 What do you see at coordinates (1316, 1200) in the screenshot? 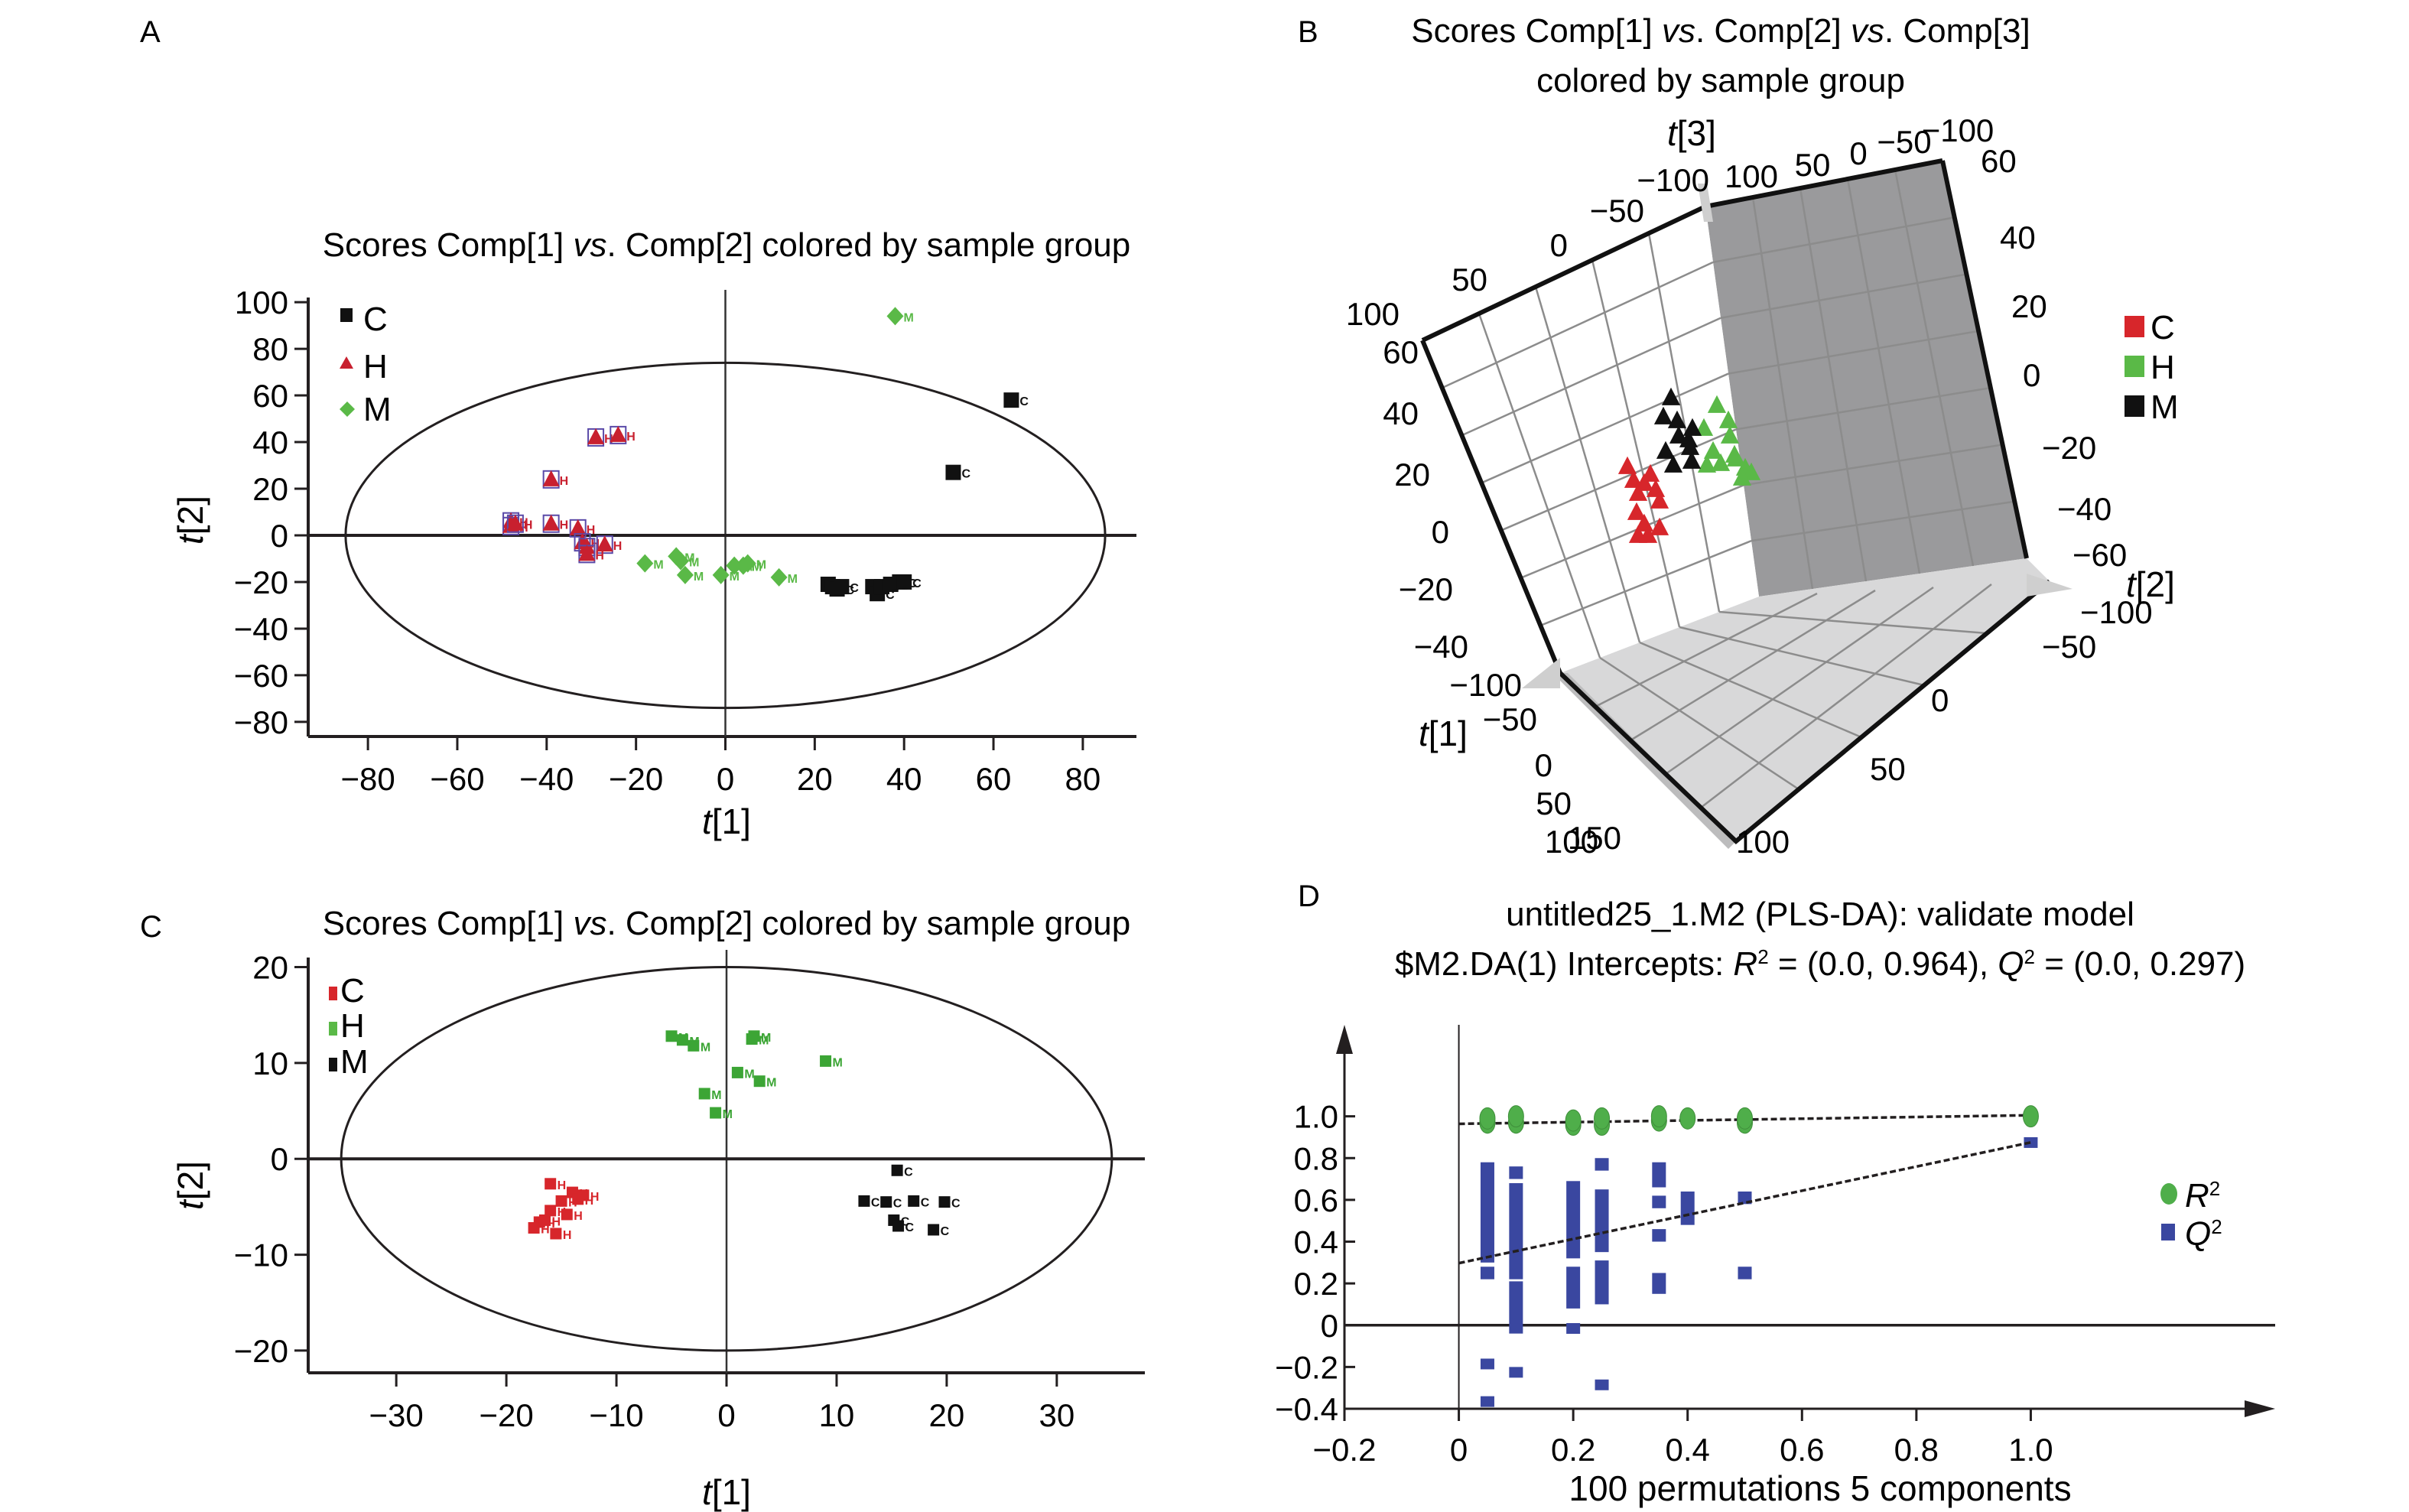
I see `y-tick-label: 0.6` at bounding box center [1316, 1200].